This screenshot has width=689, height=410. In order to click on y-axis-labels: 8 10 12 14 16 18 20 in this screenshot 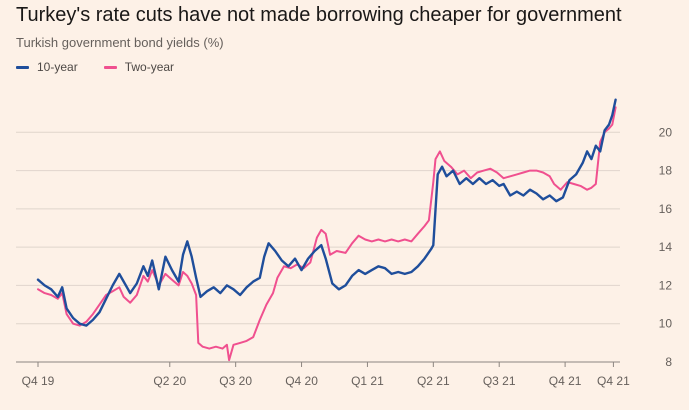, I will do `click(666, 247)`.